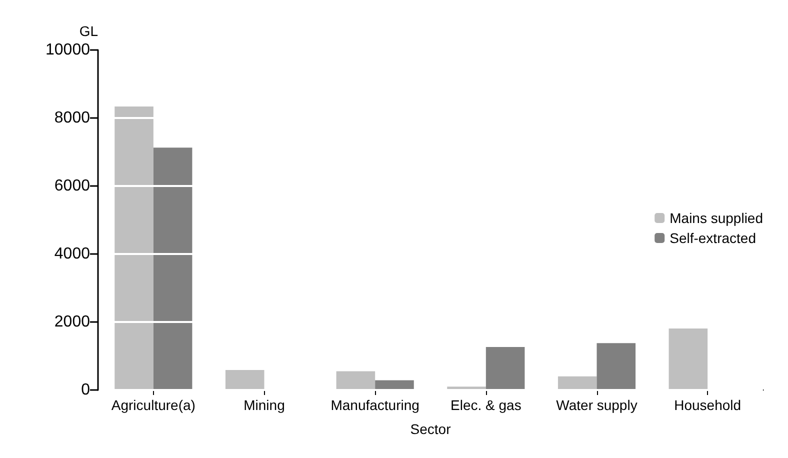 This screenshot has width=788, height=458. Describe the element at coordinates (72, 254) in the screenshot. I see `y-tick-label: 4000` at that location.